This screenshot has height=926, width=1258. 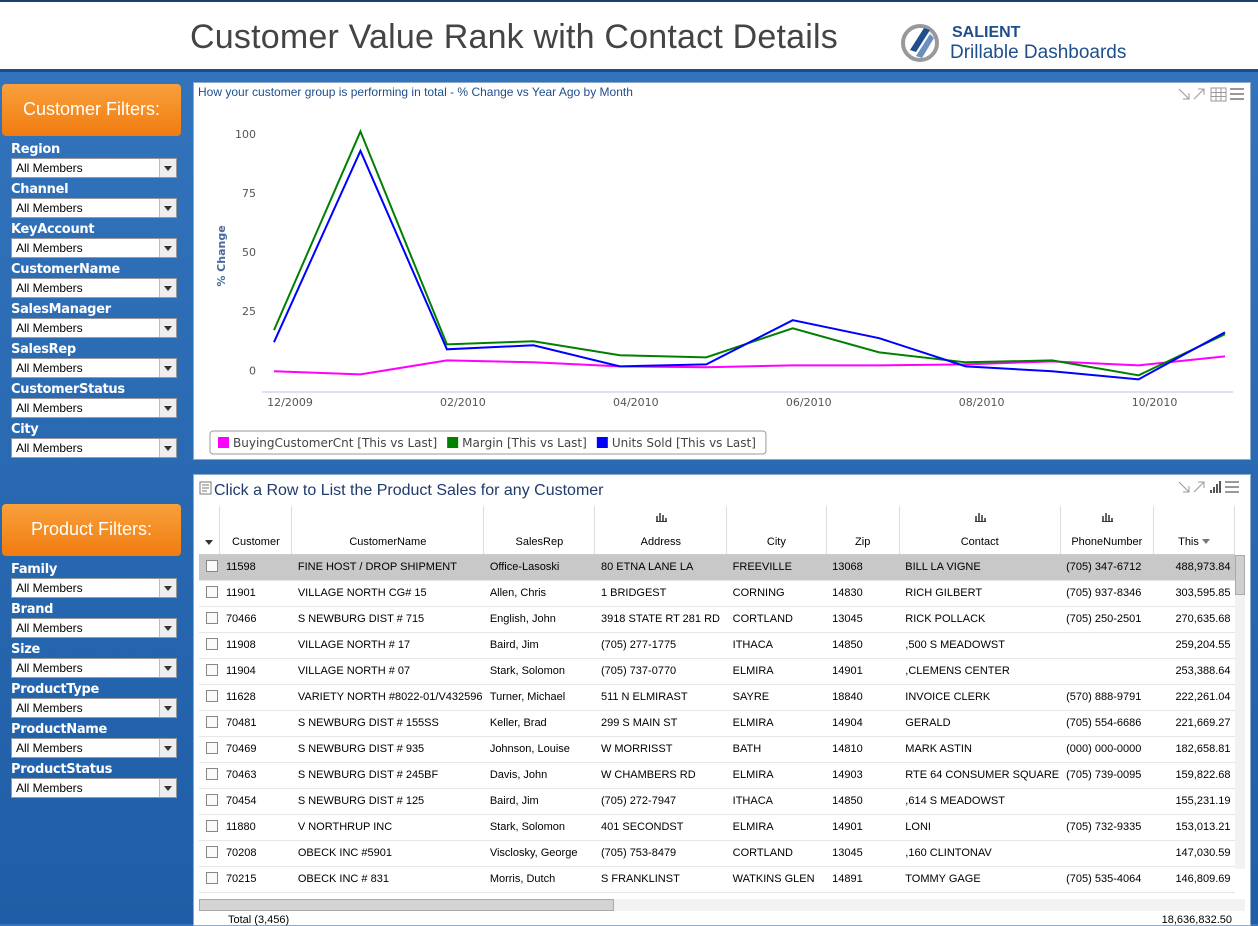 What do you see at coordinates (722, 905) in the screenshot?
I see `h-scrollbar` at bounding box center [722, 905].